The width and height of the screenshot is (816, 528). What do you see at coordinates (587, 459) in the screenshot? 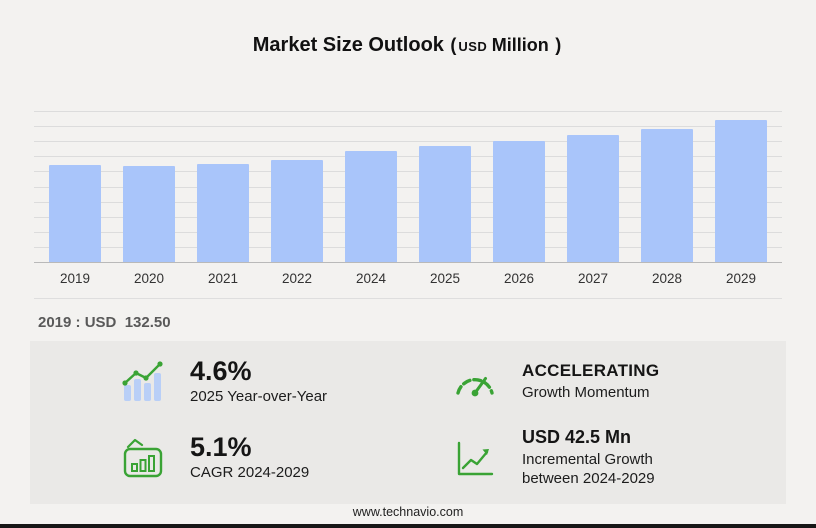
I see `incremental-label-line1: Incremental Growth` at bounding box center [587, 459].